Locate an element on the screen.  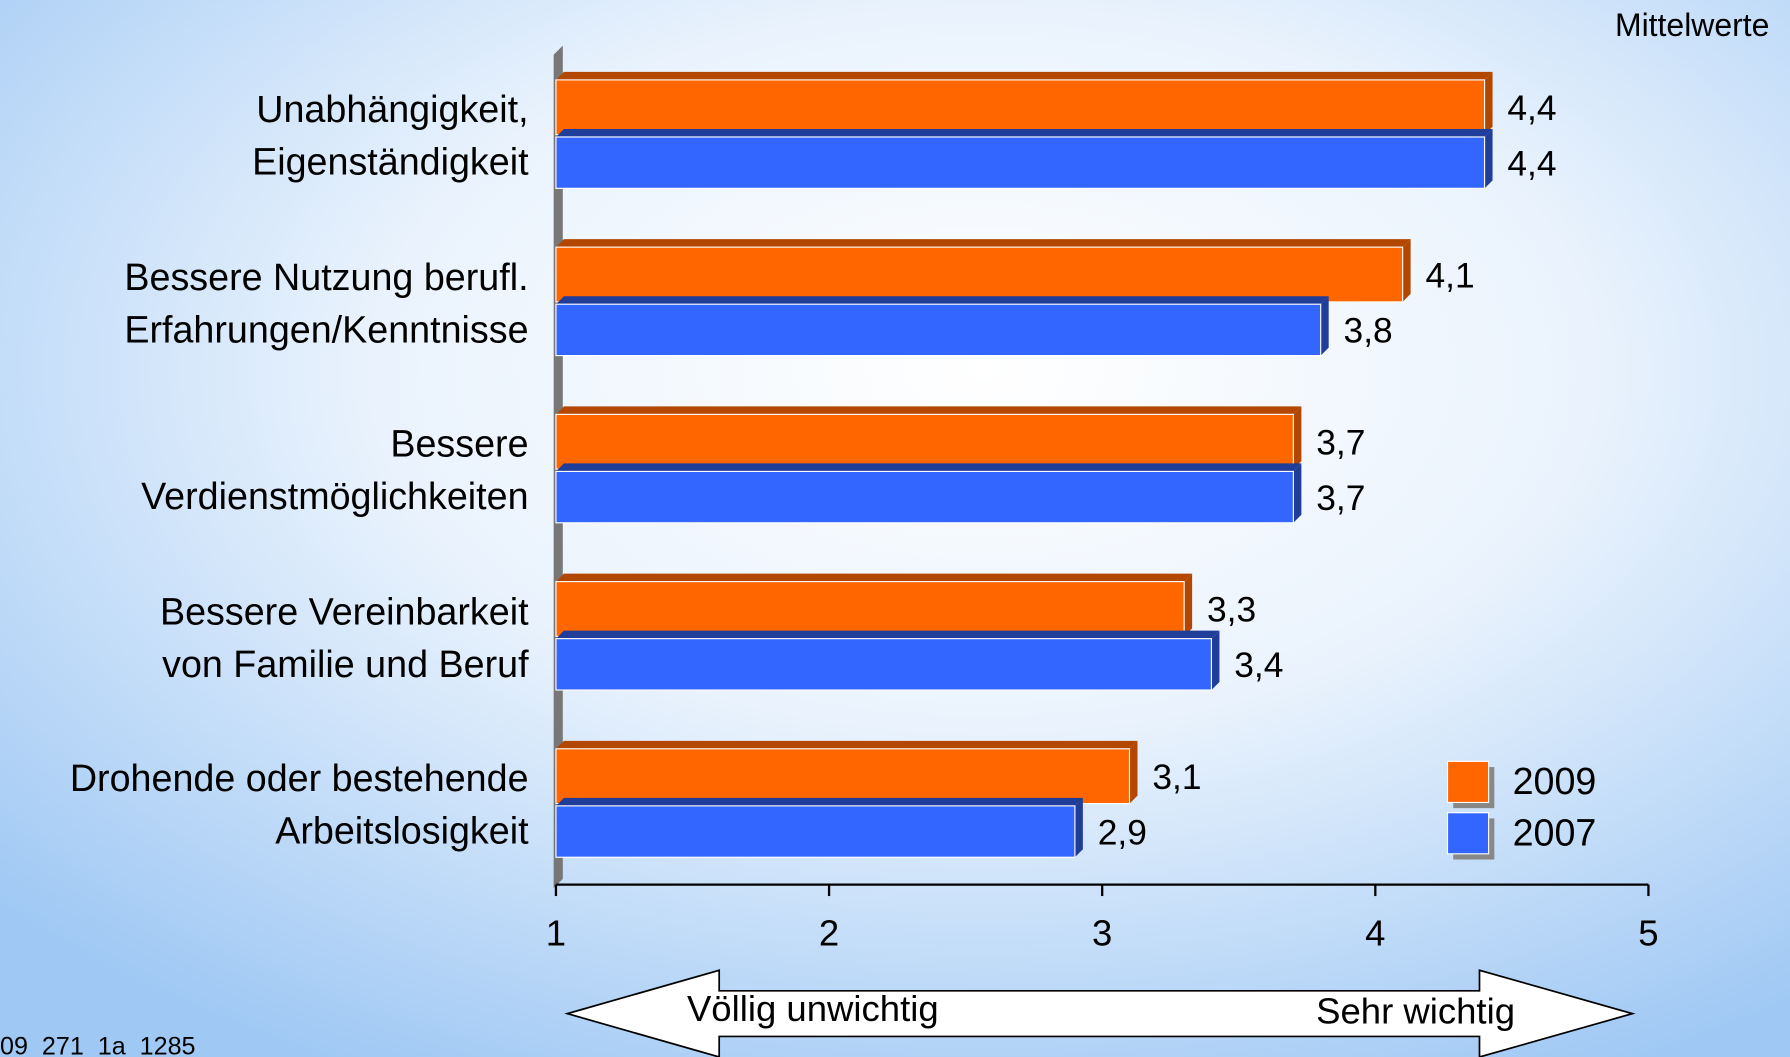
value-label: 3,4 is located at coordinates (1258, 665).